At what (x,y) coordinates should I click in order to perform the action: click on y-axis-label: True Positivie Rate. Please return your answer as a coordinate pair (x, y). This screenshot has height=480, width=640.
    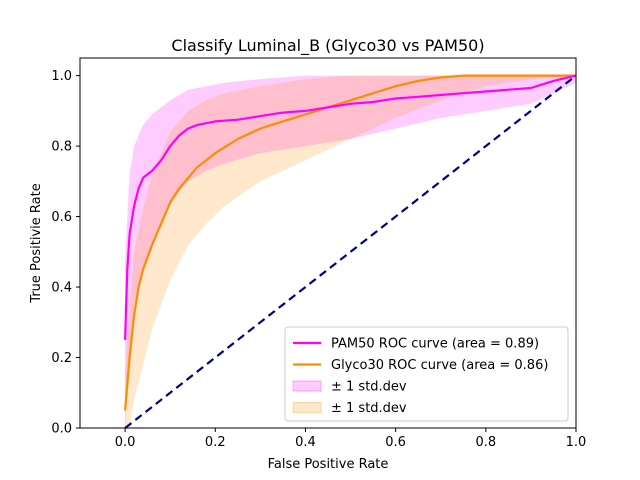
    Looking at the image, I should click on (36, 243).